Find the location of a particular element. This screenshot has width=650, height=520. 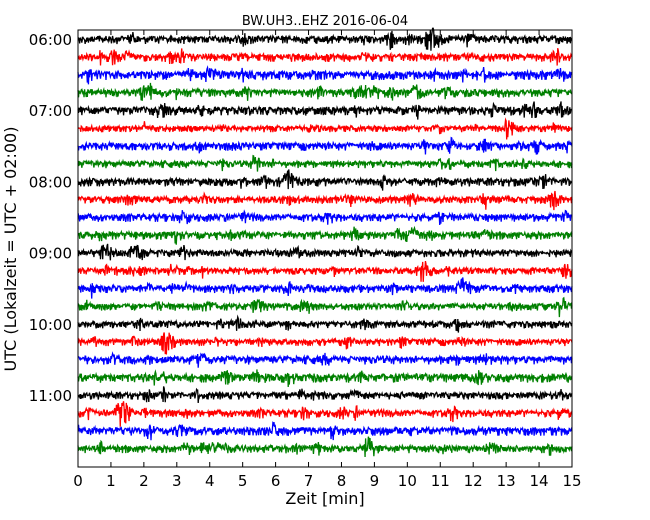

x-tick-label: 7 is located at coordinates (309, 481).